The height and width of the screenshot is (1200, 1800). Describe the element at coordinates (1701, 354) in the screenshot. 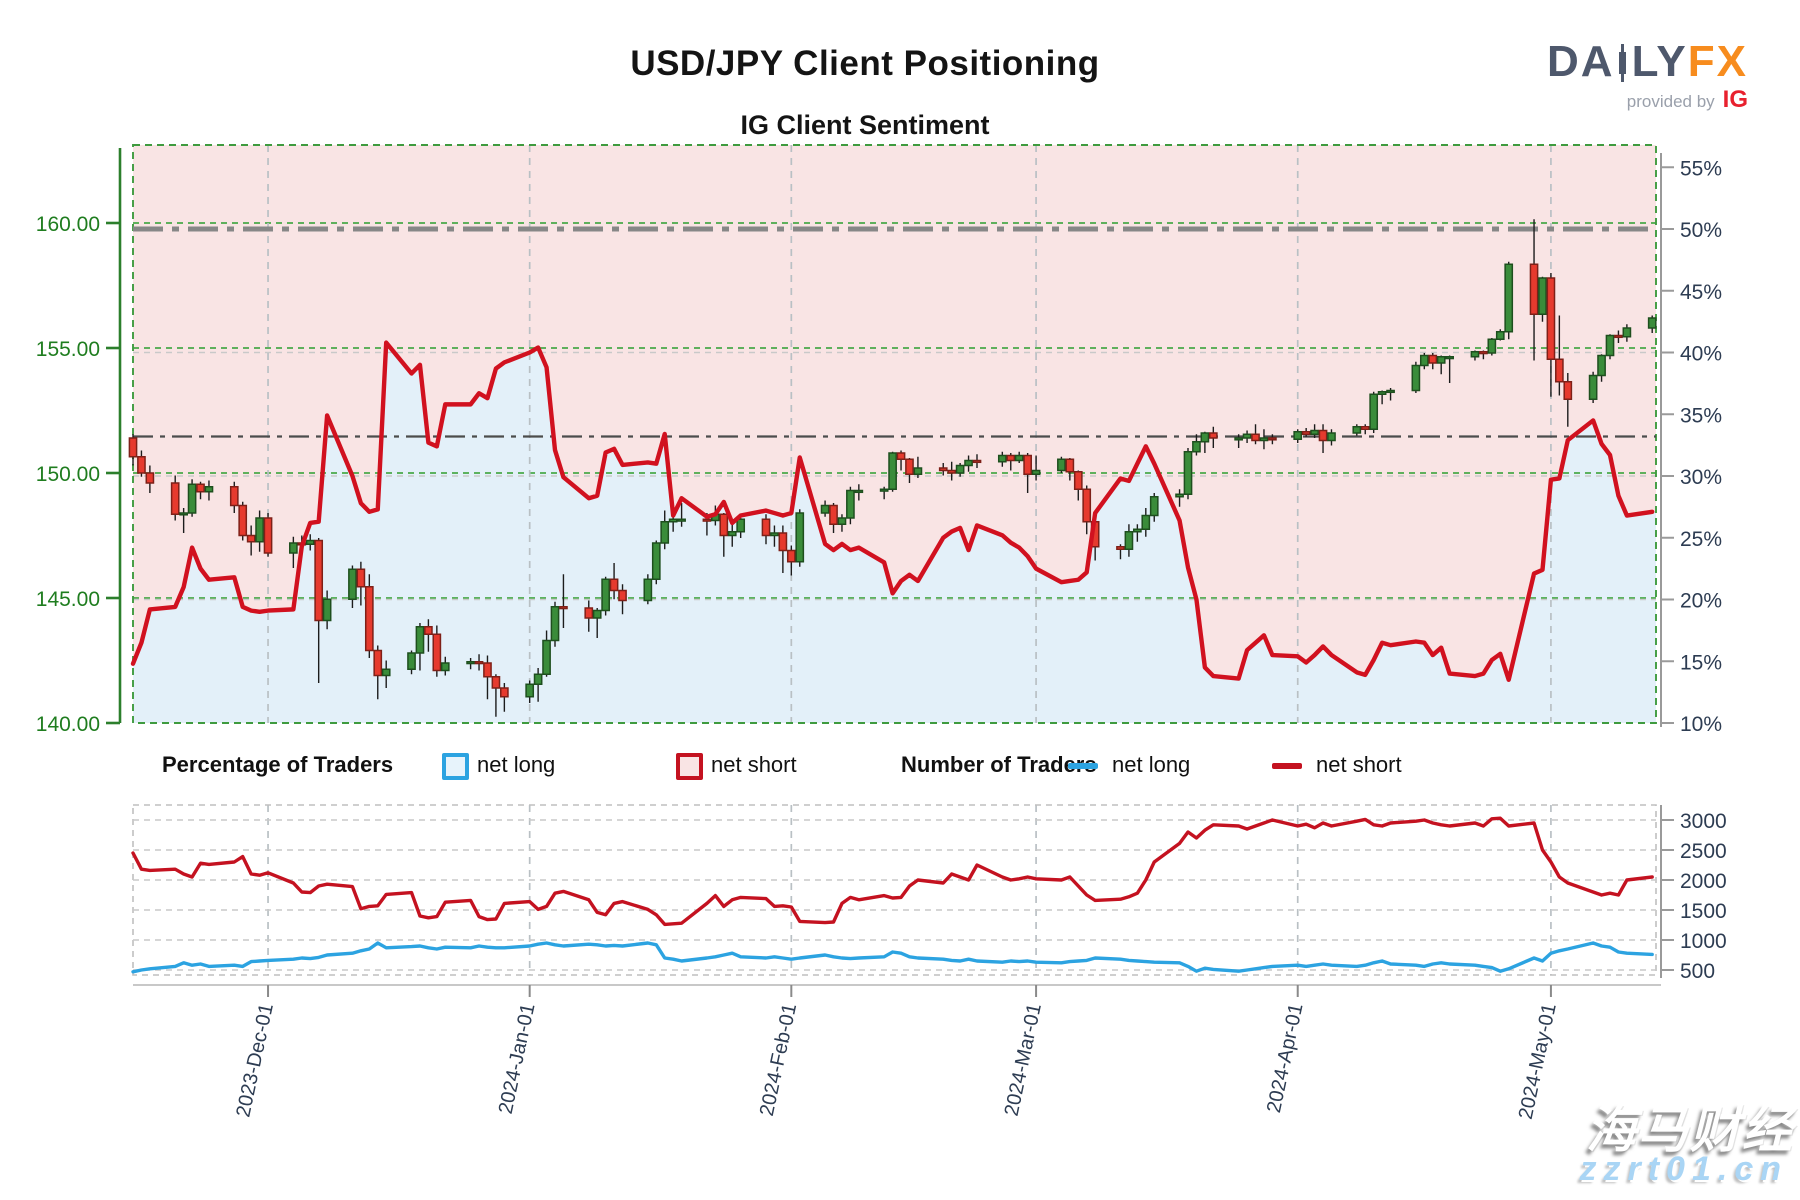

I see `svg-text: 40%` at that location.